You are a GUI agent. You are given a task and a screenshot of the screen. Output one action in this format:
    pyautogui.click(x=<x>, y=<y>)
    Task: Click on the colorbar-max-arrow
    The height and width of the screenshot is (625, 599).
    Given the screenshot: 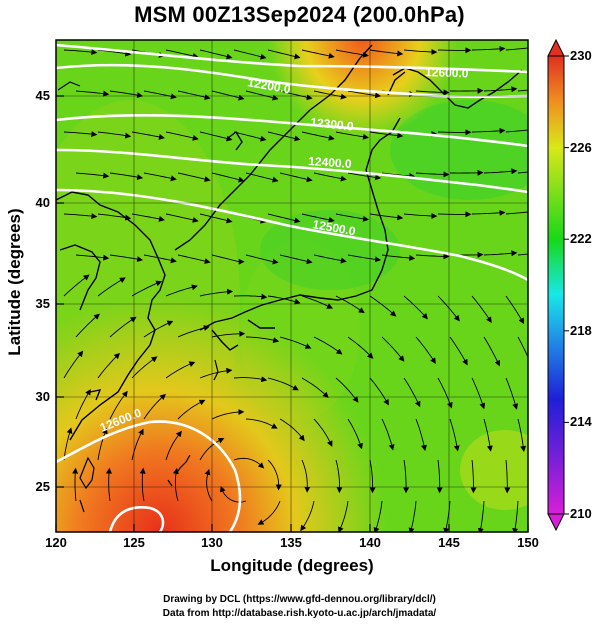 What is the action you would take?
    pyautogui.click(x=556, y=47)
    